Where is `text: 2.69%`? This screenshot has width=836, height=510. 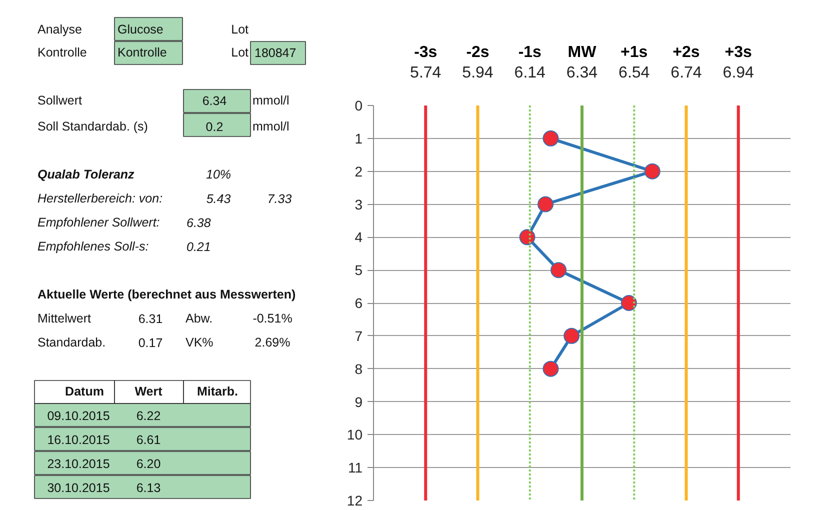 text: 2.69% is located at coordinates (272, 343).